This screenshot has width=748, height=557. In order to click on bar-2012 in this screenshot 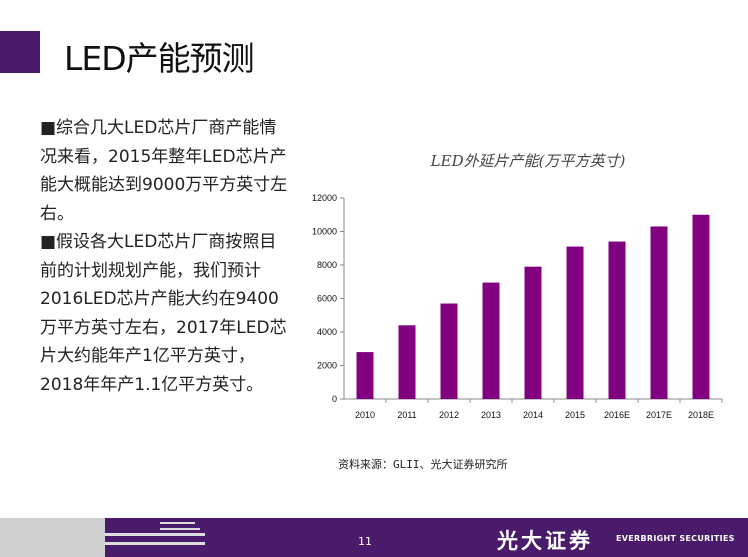, I will do `click(449, 351)`.